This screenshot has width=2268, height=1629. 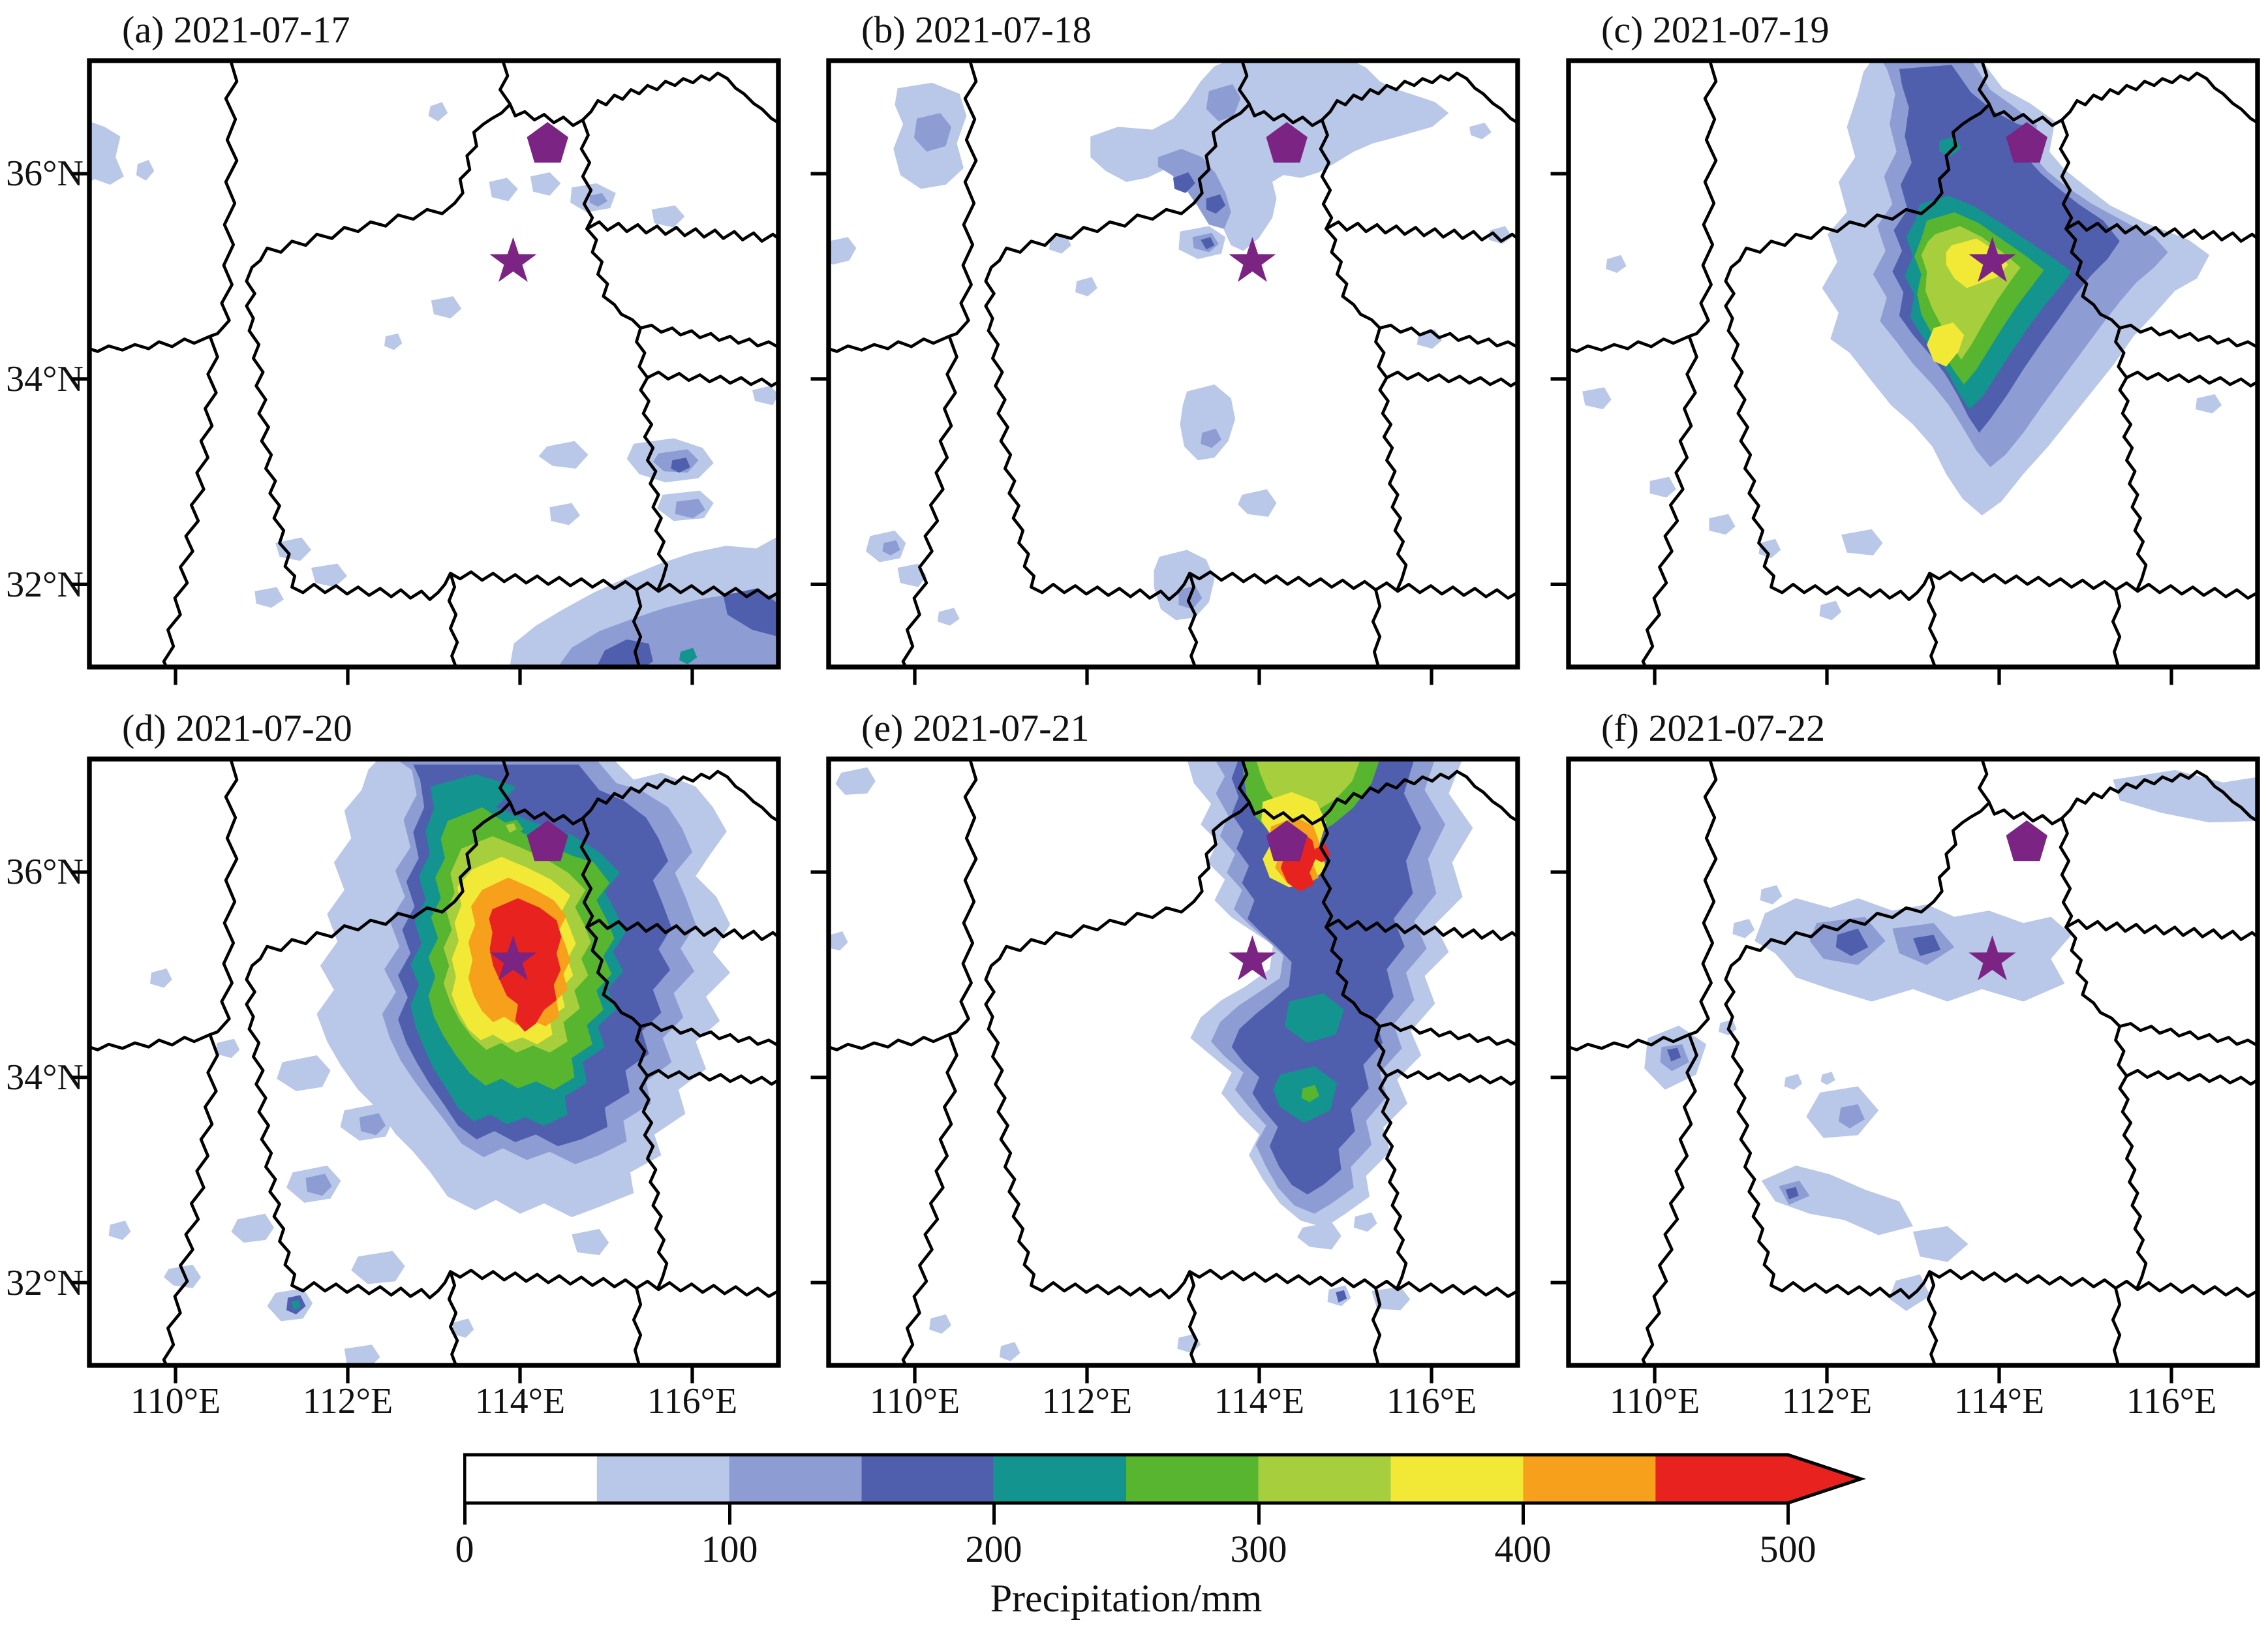 I want to click on panel-title-e: (e) 2021-07-21, so click(x=975, y=728).